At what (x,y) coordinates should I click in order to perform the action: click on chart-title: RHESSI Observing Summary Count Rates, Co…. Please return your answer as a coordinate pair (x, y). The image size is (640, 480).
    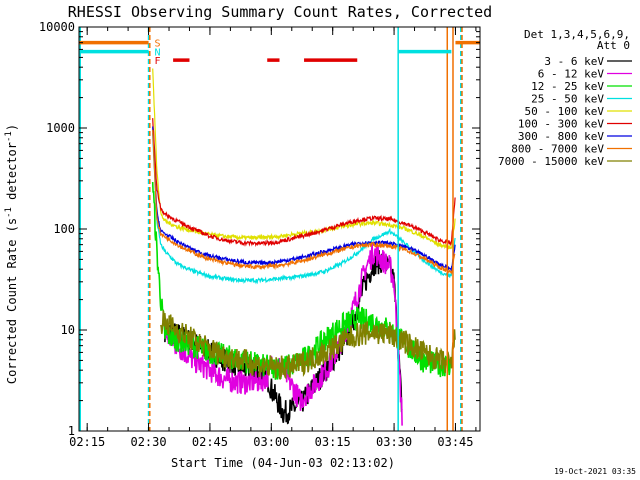
    Looking at the image, I should click on (280, 12).